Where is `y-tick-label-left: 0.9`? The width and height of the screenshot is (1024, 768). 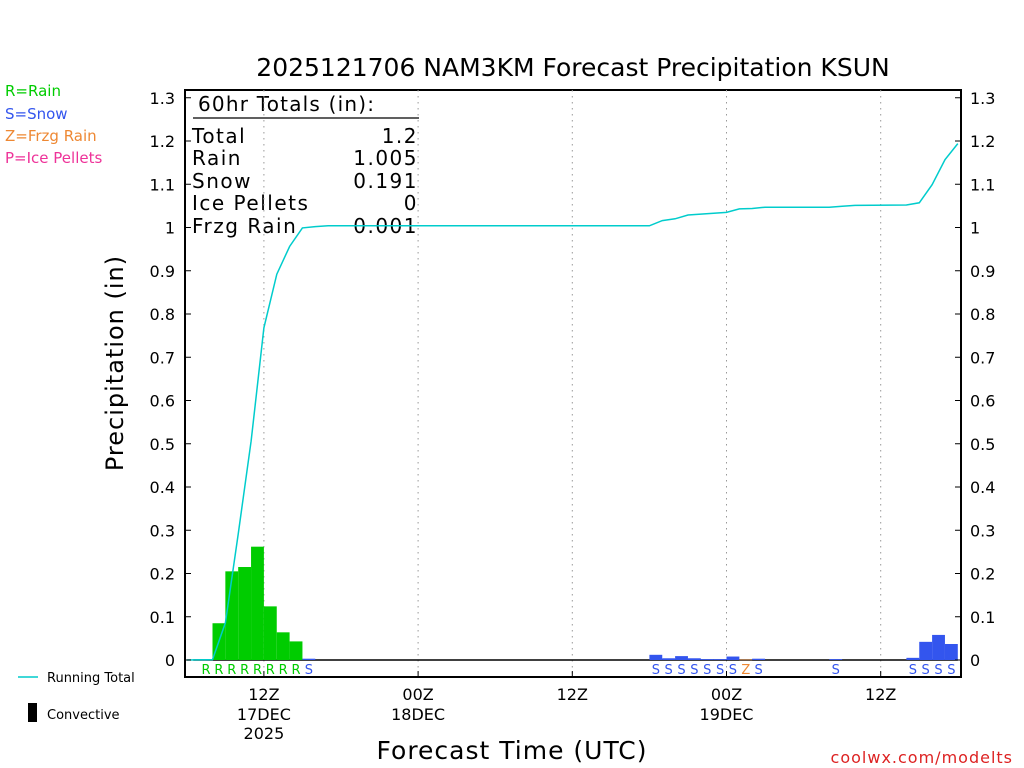 y-tick-label-left: 0.9 is located at coordinates (162, 271).